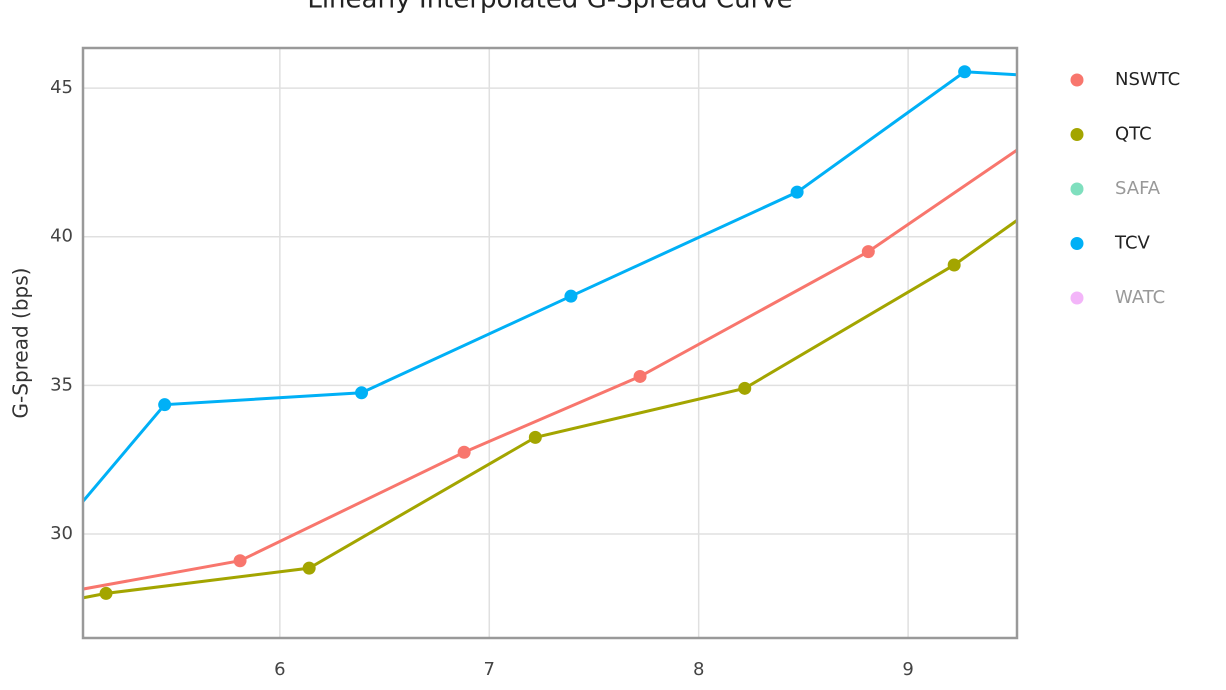  I want to click on chart-title: Linearly Interpolated G-Spread Curve, so click(549, 7).